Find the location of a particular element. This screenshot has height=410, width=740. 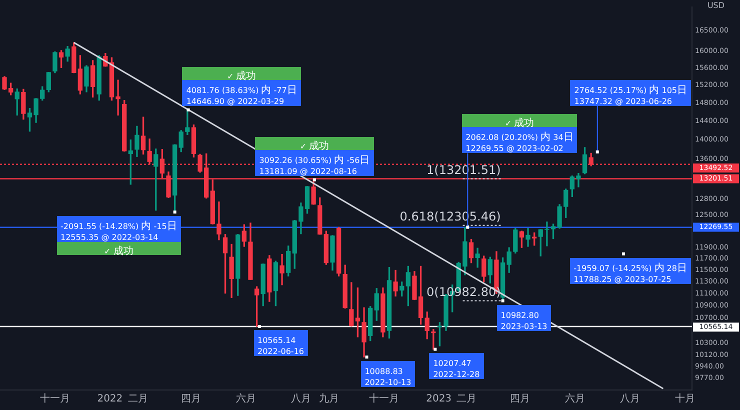

annotation: 10207.47 2022-12-28 is located at coordinates (456, 369).